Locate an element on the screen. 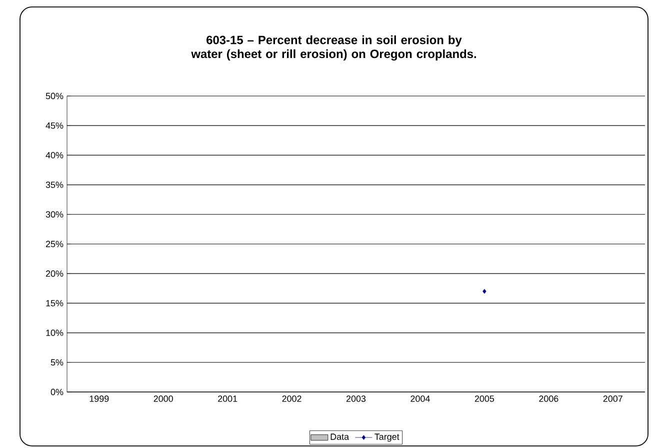  y-tick-label: 35% is located at coordinates (55, 185).